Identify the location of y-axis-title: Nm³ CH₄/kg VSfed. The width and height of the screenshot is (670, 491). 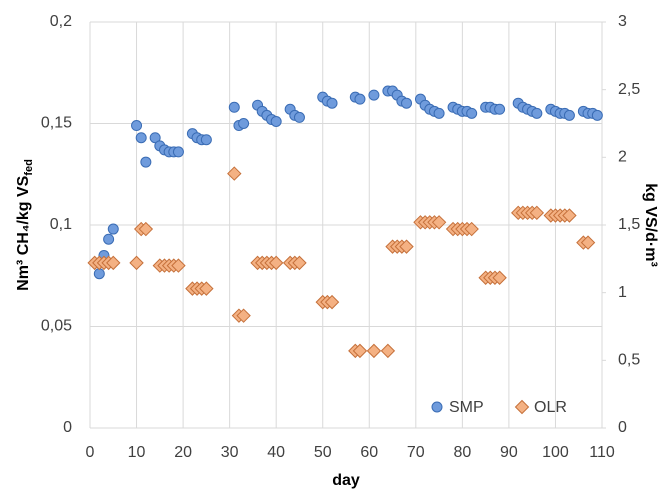
(25, 225).